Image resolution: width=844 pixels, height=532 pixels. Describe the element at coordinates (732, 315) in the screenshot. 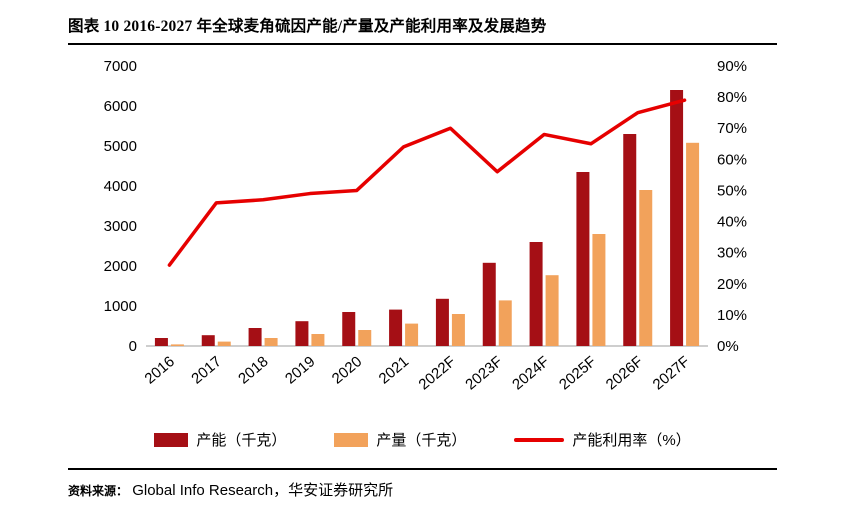

I see `right-axis-tick: 10%` at that location.